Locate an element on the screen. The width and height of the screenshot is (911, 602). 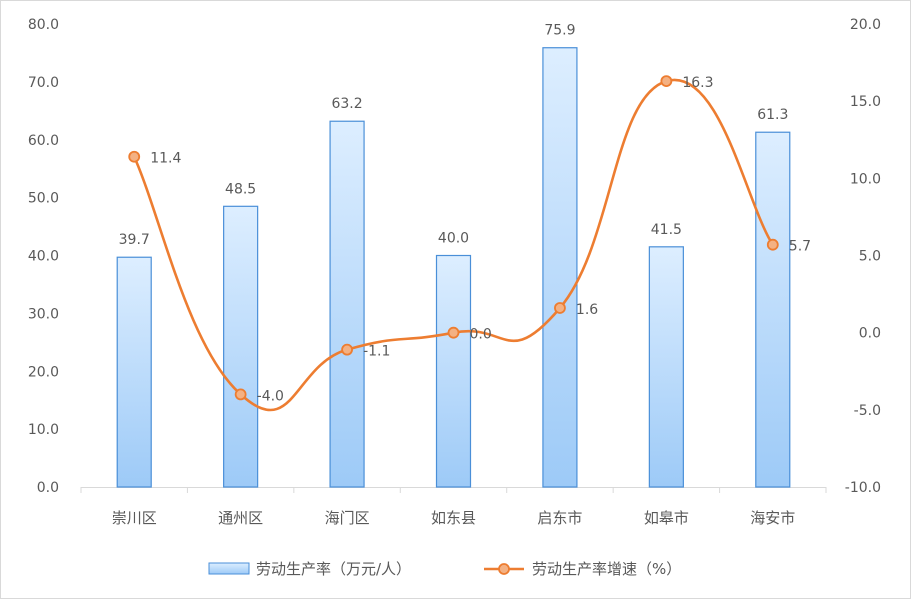
bar-data-label: 39.7 is located at coordinates (134, 240).